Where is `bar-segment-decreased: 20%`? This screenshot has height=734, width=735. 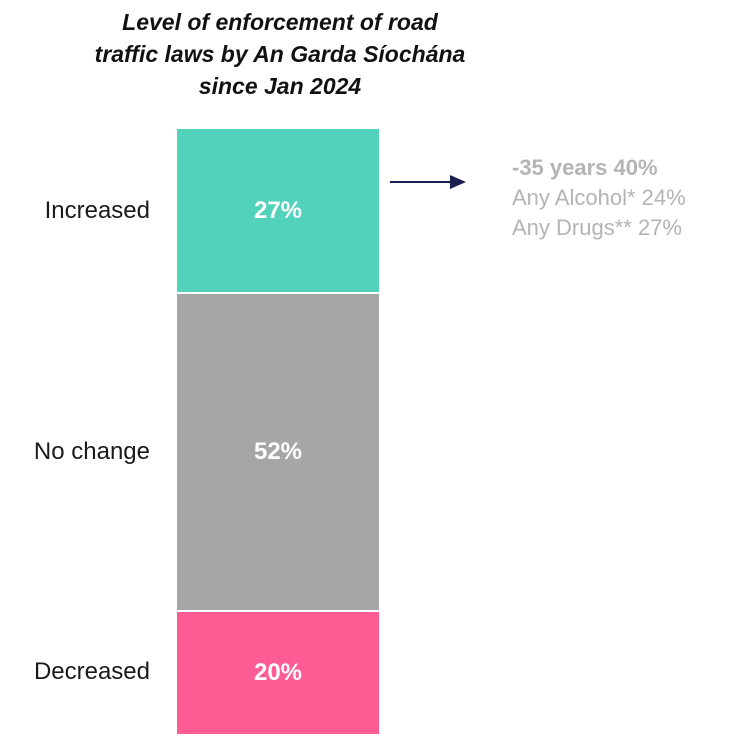
bar-segment-decreased: 20% is located at coordinates (278, 672).